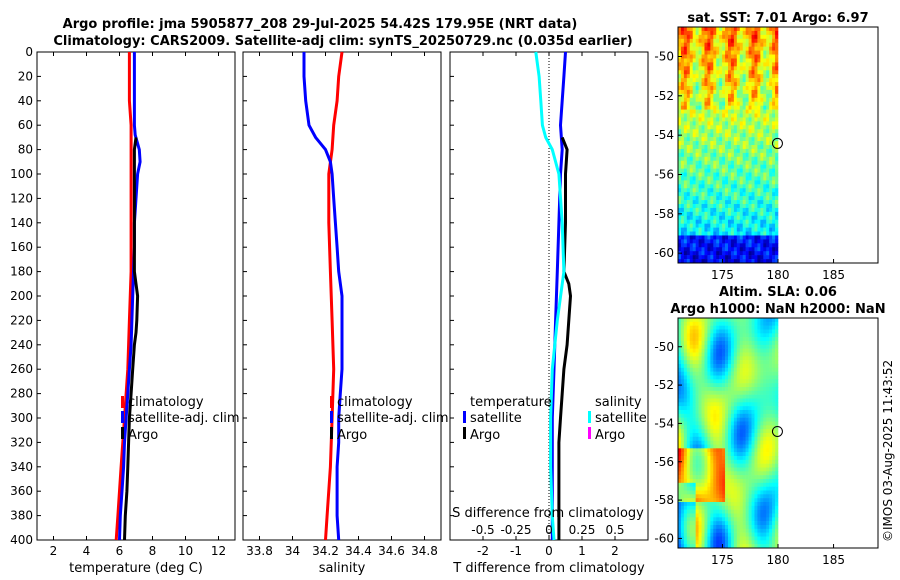 This screenshot has width=900, height=580. I want to click on s-diff-tick-label: 0.5, so click(614, 530).